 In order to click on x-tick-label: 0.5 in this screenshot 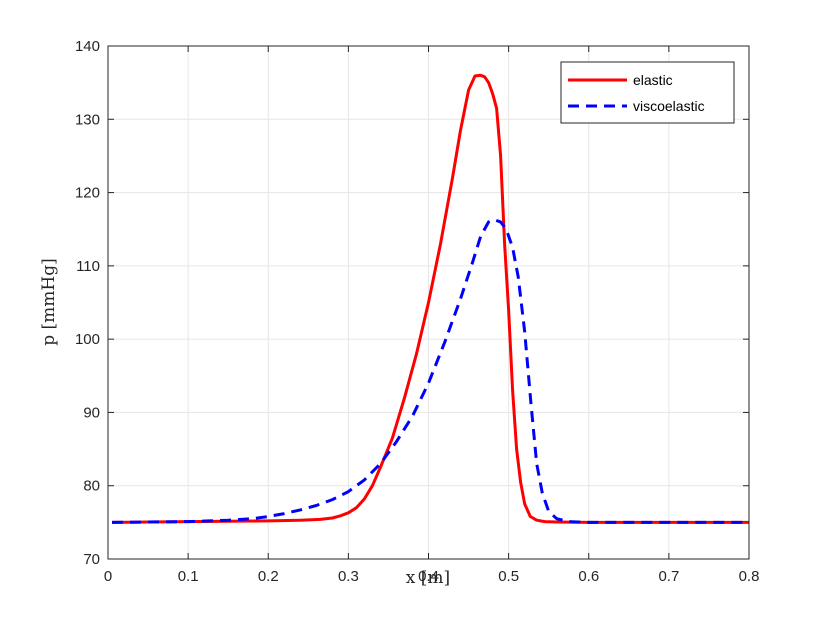, I will do `click(508, 576)`.